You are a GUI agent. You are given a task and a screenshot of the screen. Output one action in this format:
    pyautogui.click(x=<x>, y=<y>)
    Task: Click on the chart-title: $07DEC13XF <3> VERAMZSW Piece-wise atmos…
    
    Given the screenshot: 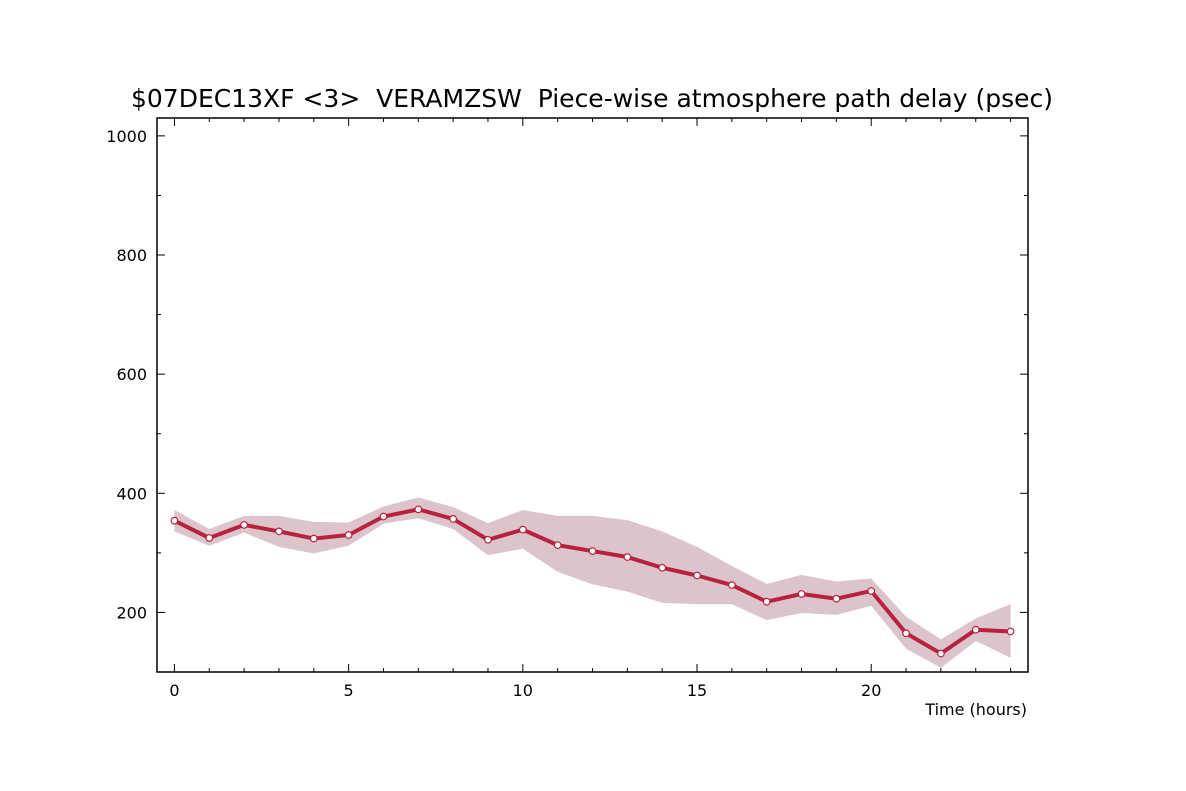 What is the action you would take?
    pyautogui.click(x=592, y=98)
    